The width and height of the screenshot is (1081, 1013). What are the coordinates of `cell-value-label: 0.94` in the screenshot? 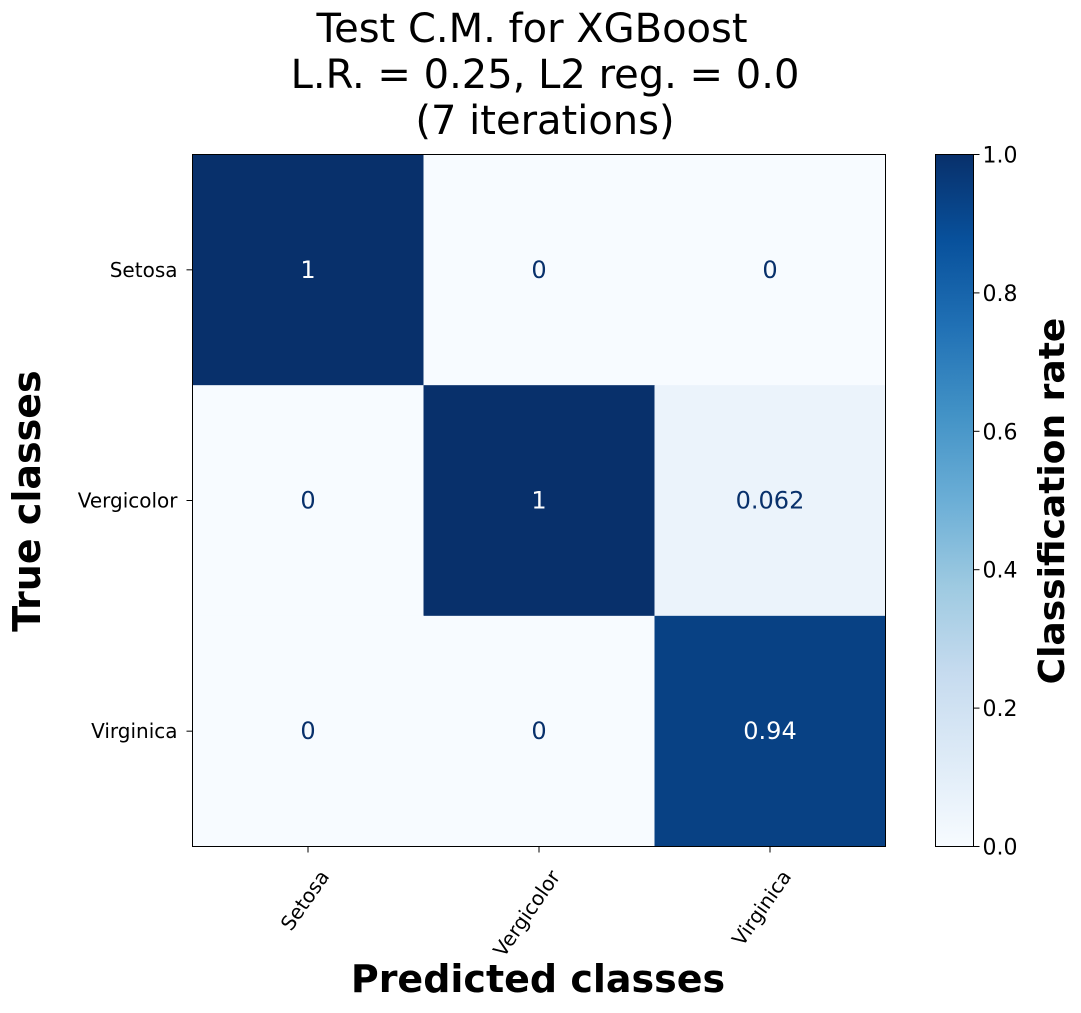 It's located at (769, 731).